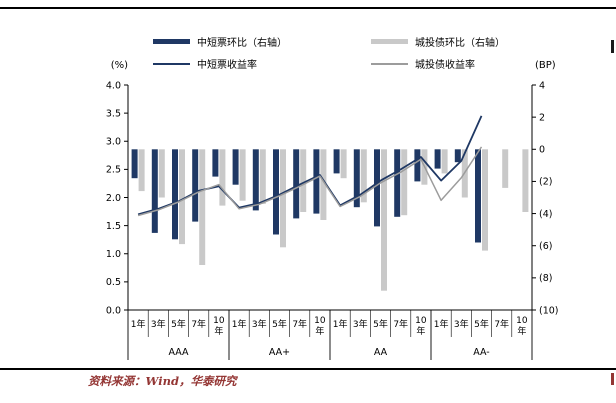 The height and width of the screenshot is (403, 616). I want to click on legend-label: 城投债收益率, so click(445, 65).